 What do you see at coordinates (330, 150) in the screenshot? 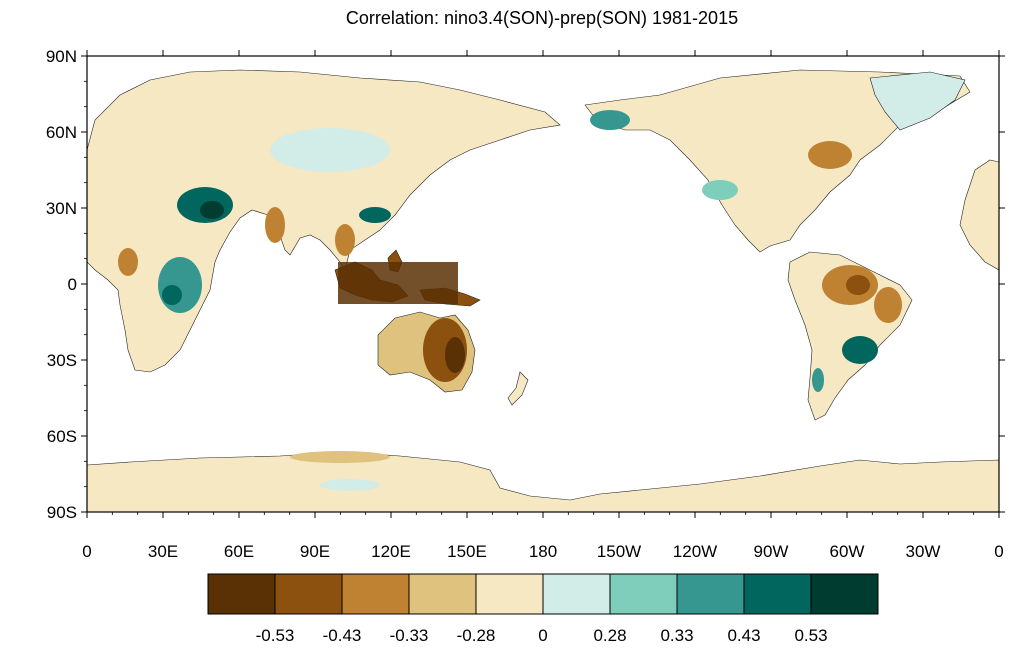
I see `patch-siberia` at bounding box center [330, 150].